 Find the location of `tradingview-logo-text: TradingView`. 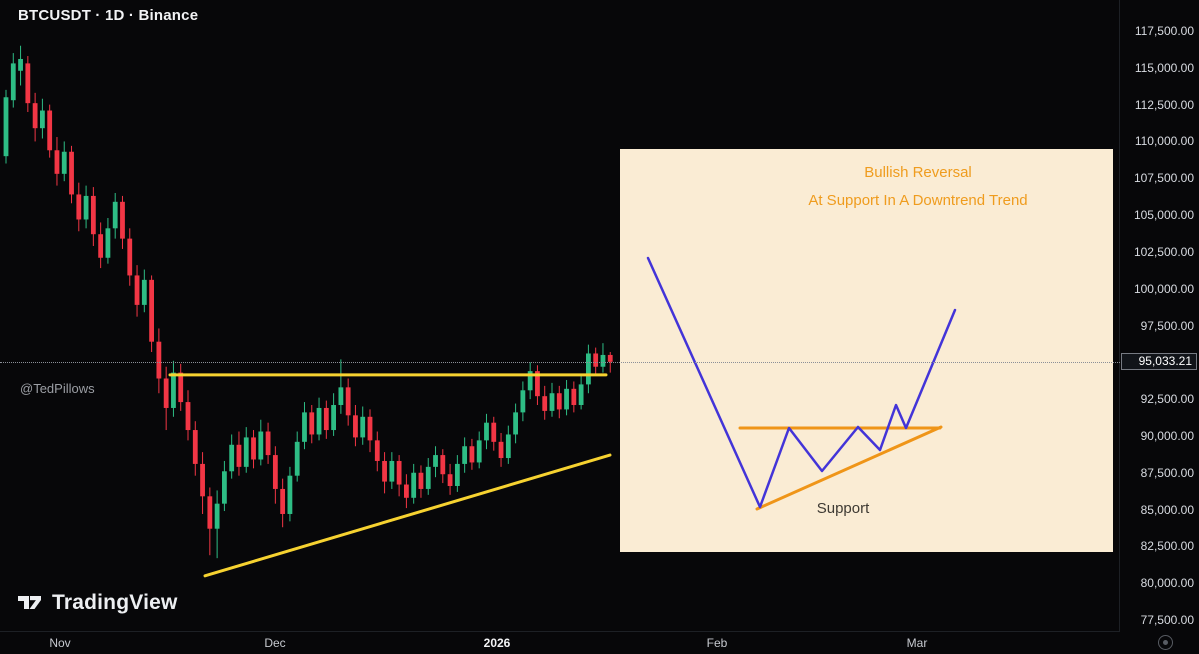

tradingview-logo-text: TradingView is located at coordinates (115, 602).